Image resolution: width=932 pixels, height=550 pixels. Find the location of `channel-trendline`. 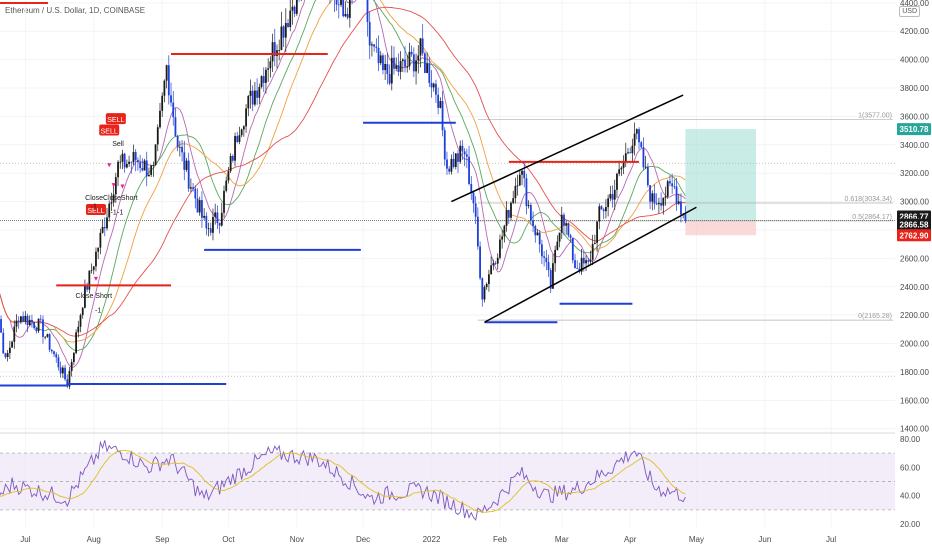

channel-trendline is located at coordinates (590, 264).